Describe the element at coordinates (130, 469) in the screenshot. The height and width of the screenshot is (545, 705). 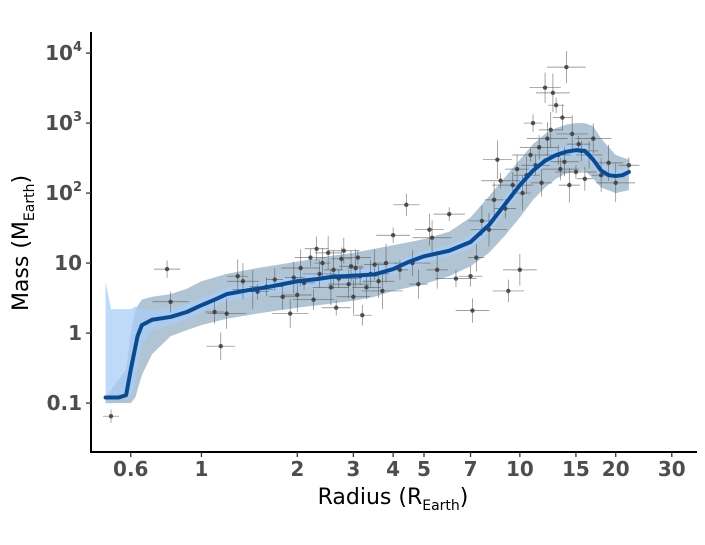
I see `x-tick-label: 0.6` at that location.